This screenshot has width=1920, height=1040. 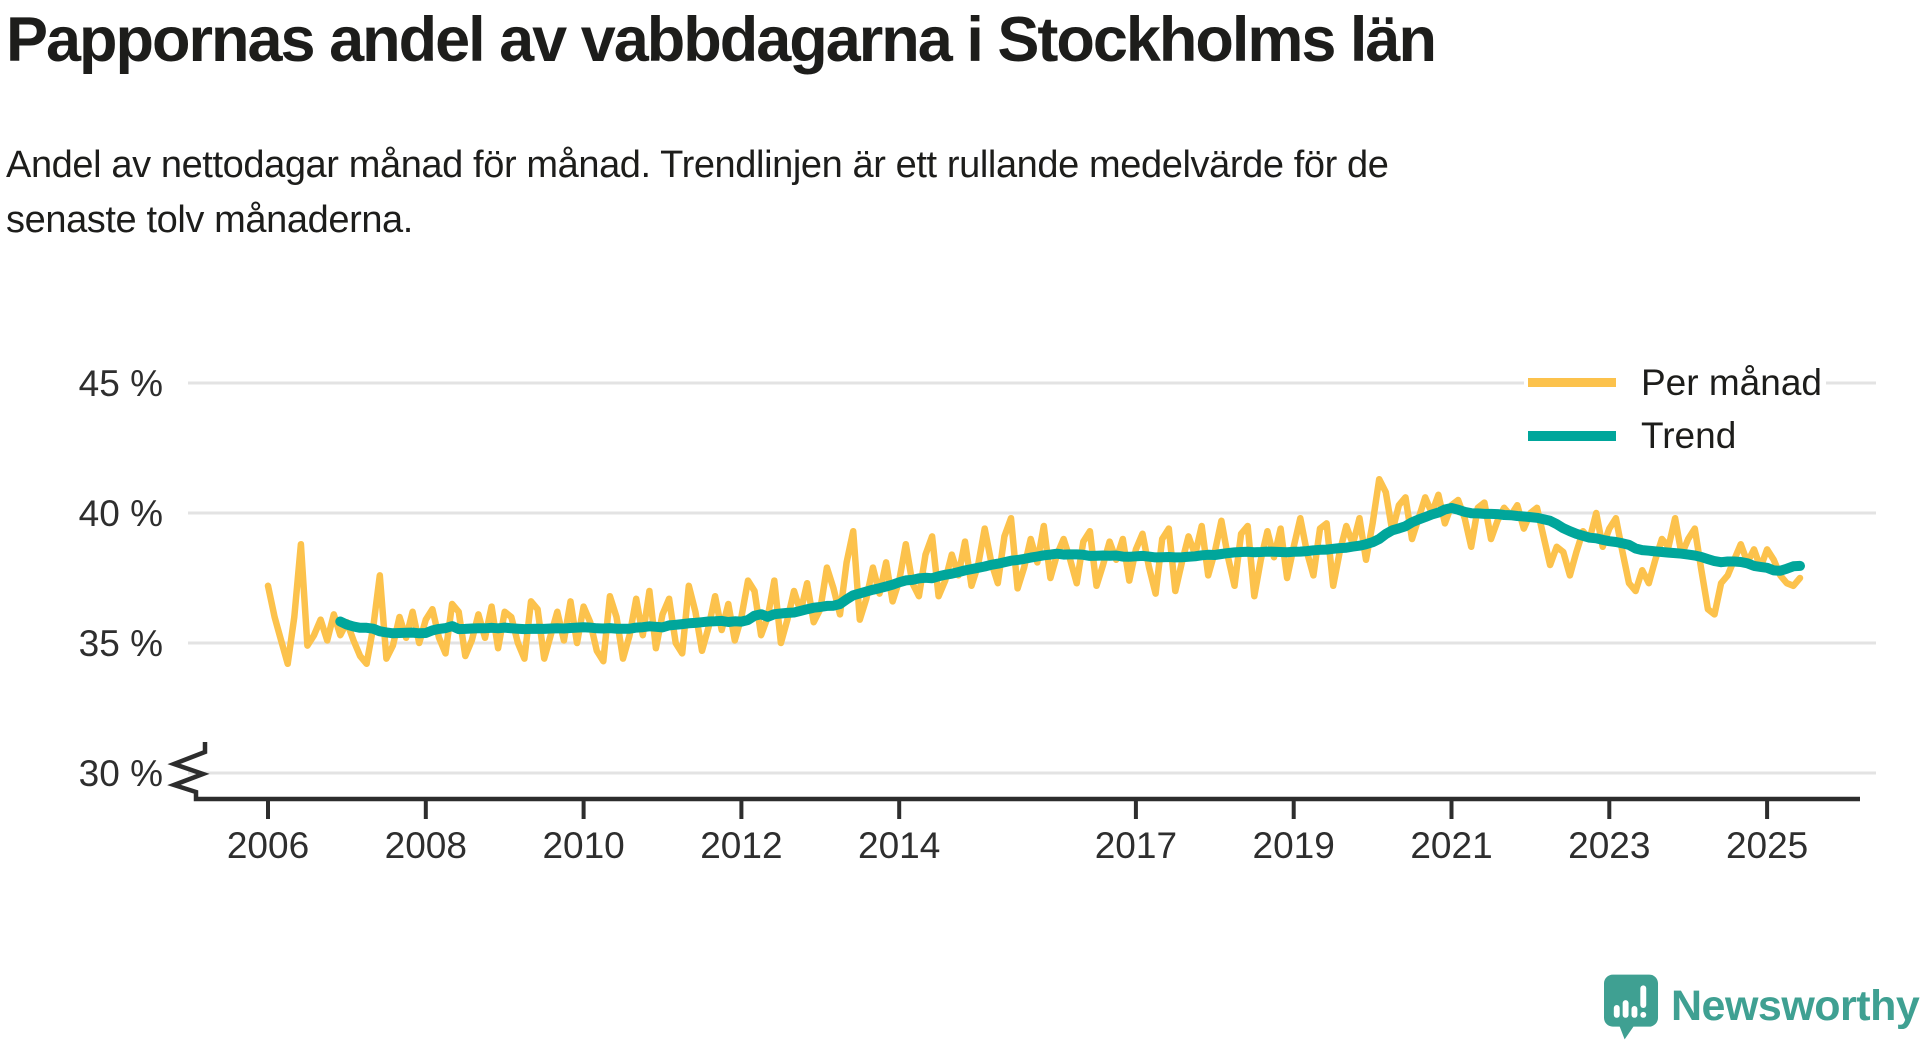 I want to click on x-axis-tick-label: 2019, so click(x=1294, y=845).